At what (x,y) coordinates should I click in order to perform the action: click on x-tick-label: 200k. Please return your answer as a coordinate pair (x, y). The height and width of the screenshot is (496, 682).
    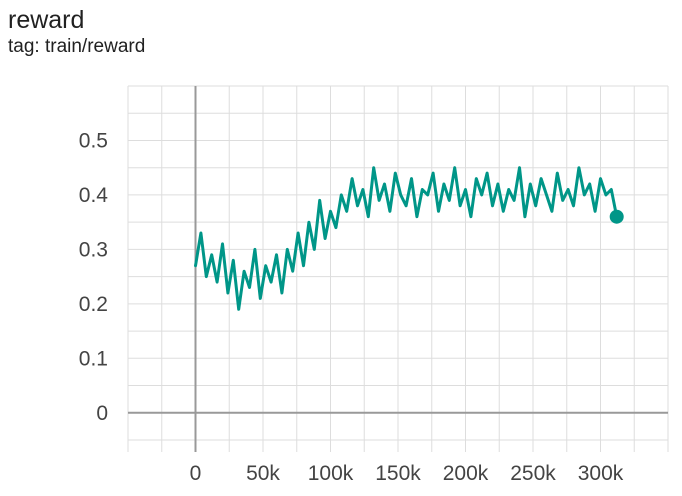
    Looking at the image, I should click on (466, 473).